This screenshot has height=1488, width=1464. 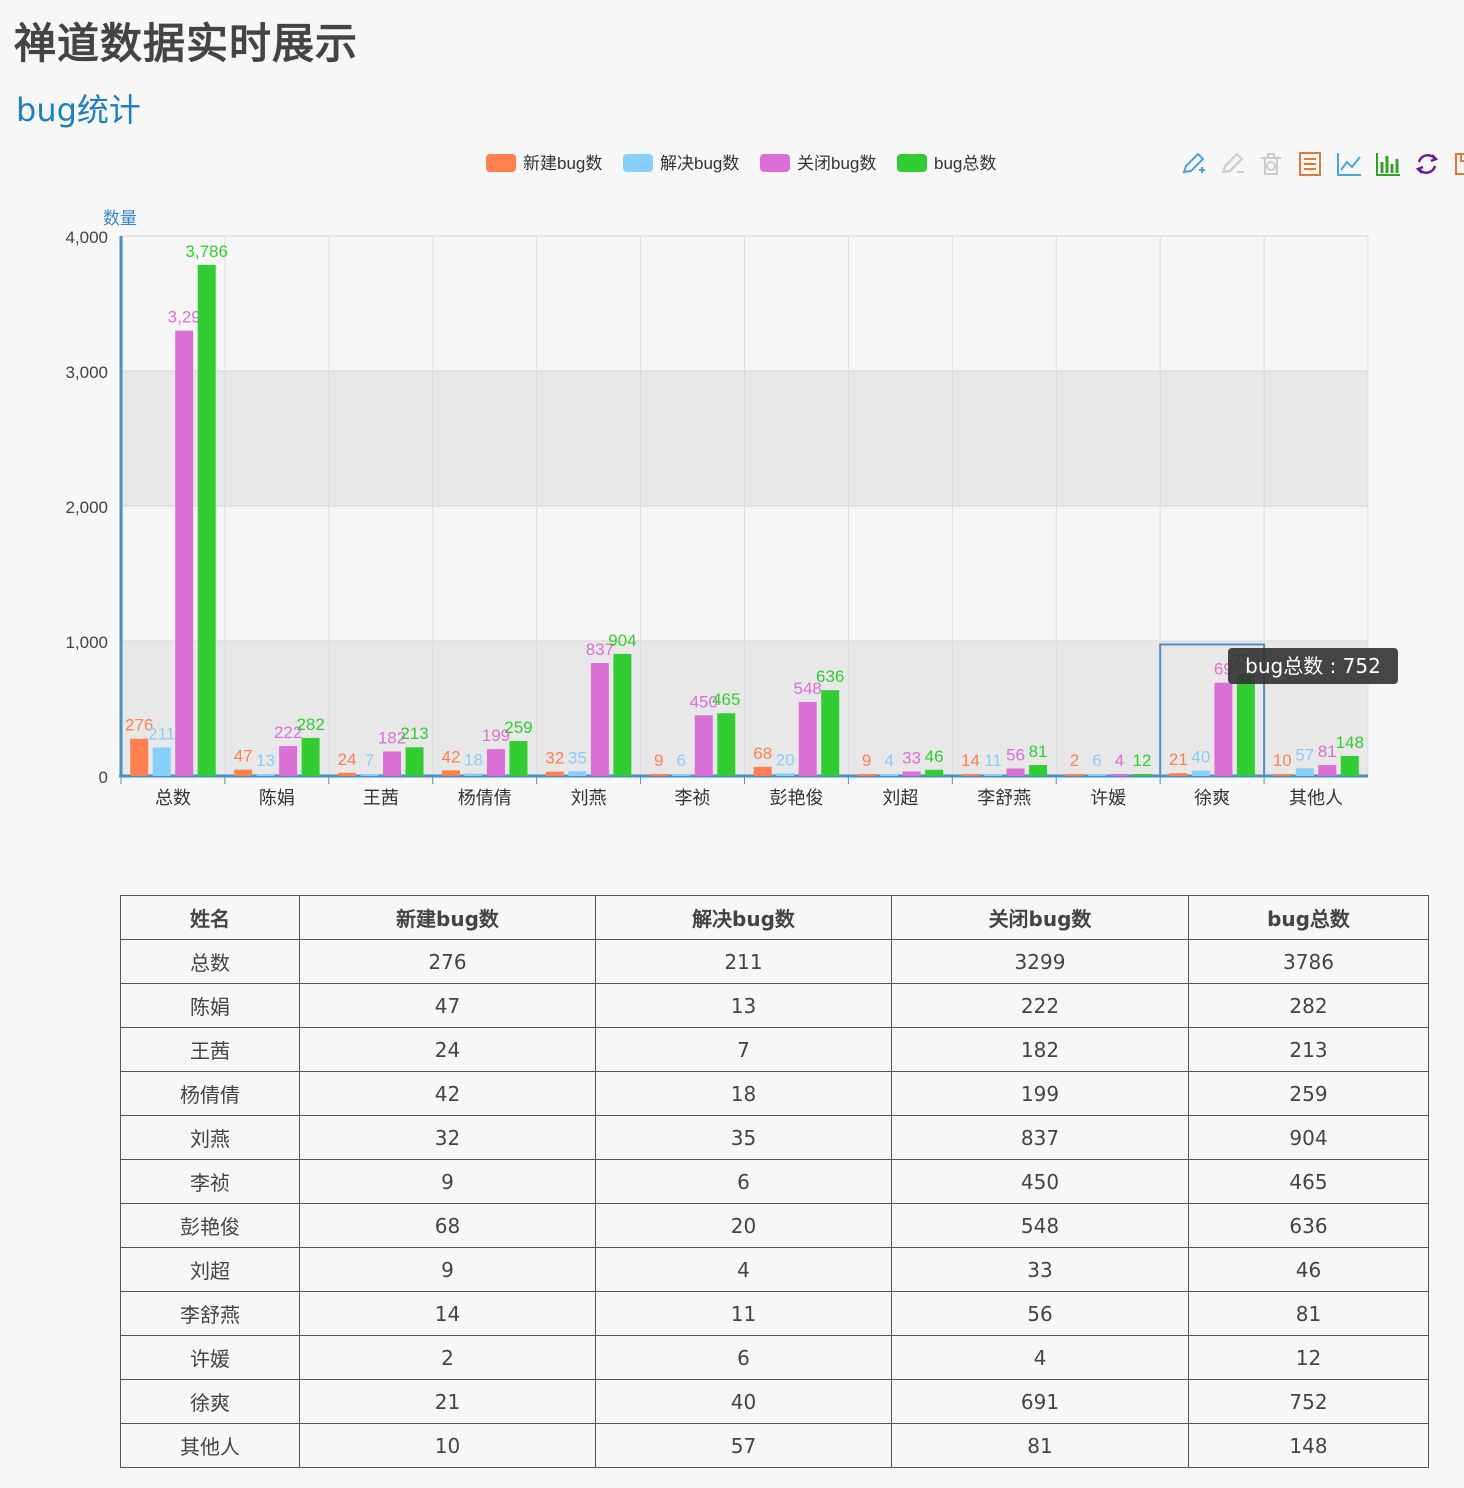 What do you see at coordinates (1308, 1357) in the screenshot?
I see `table-cell-value: 12` at bounding box center [1308, 1357].